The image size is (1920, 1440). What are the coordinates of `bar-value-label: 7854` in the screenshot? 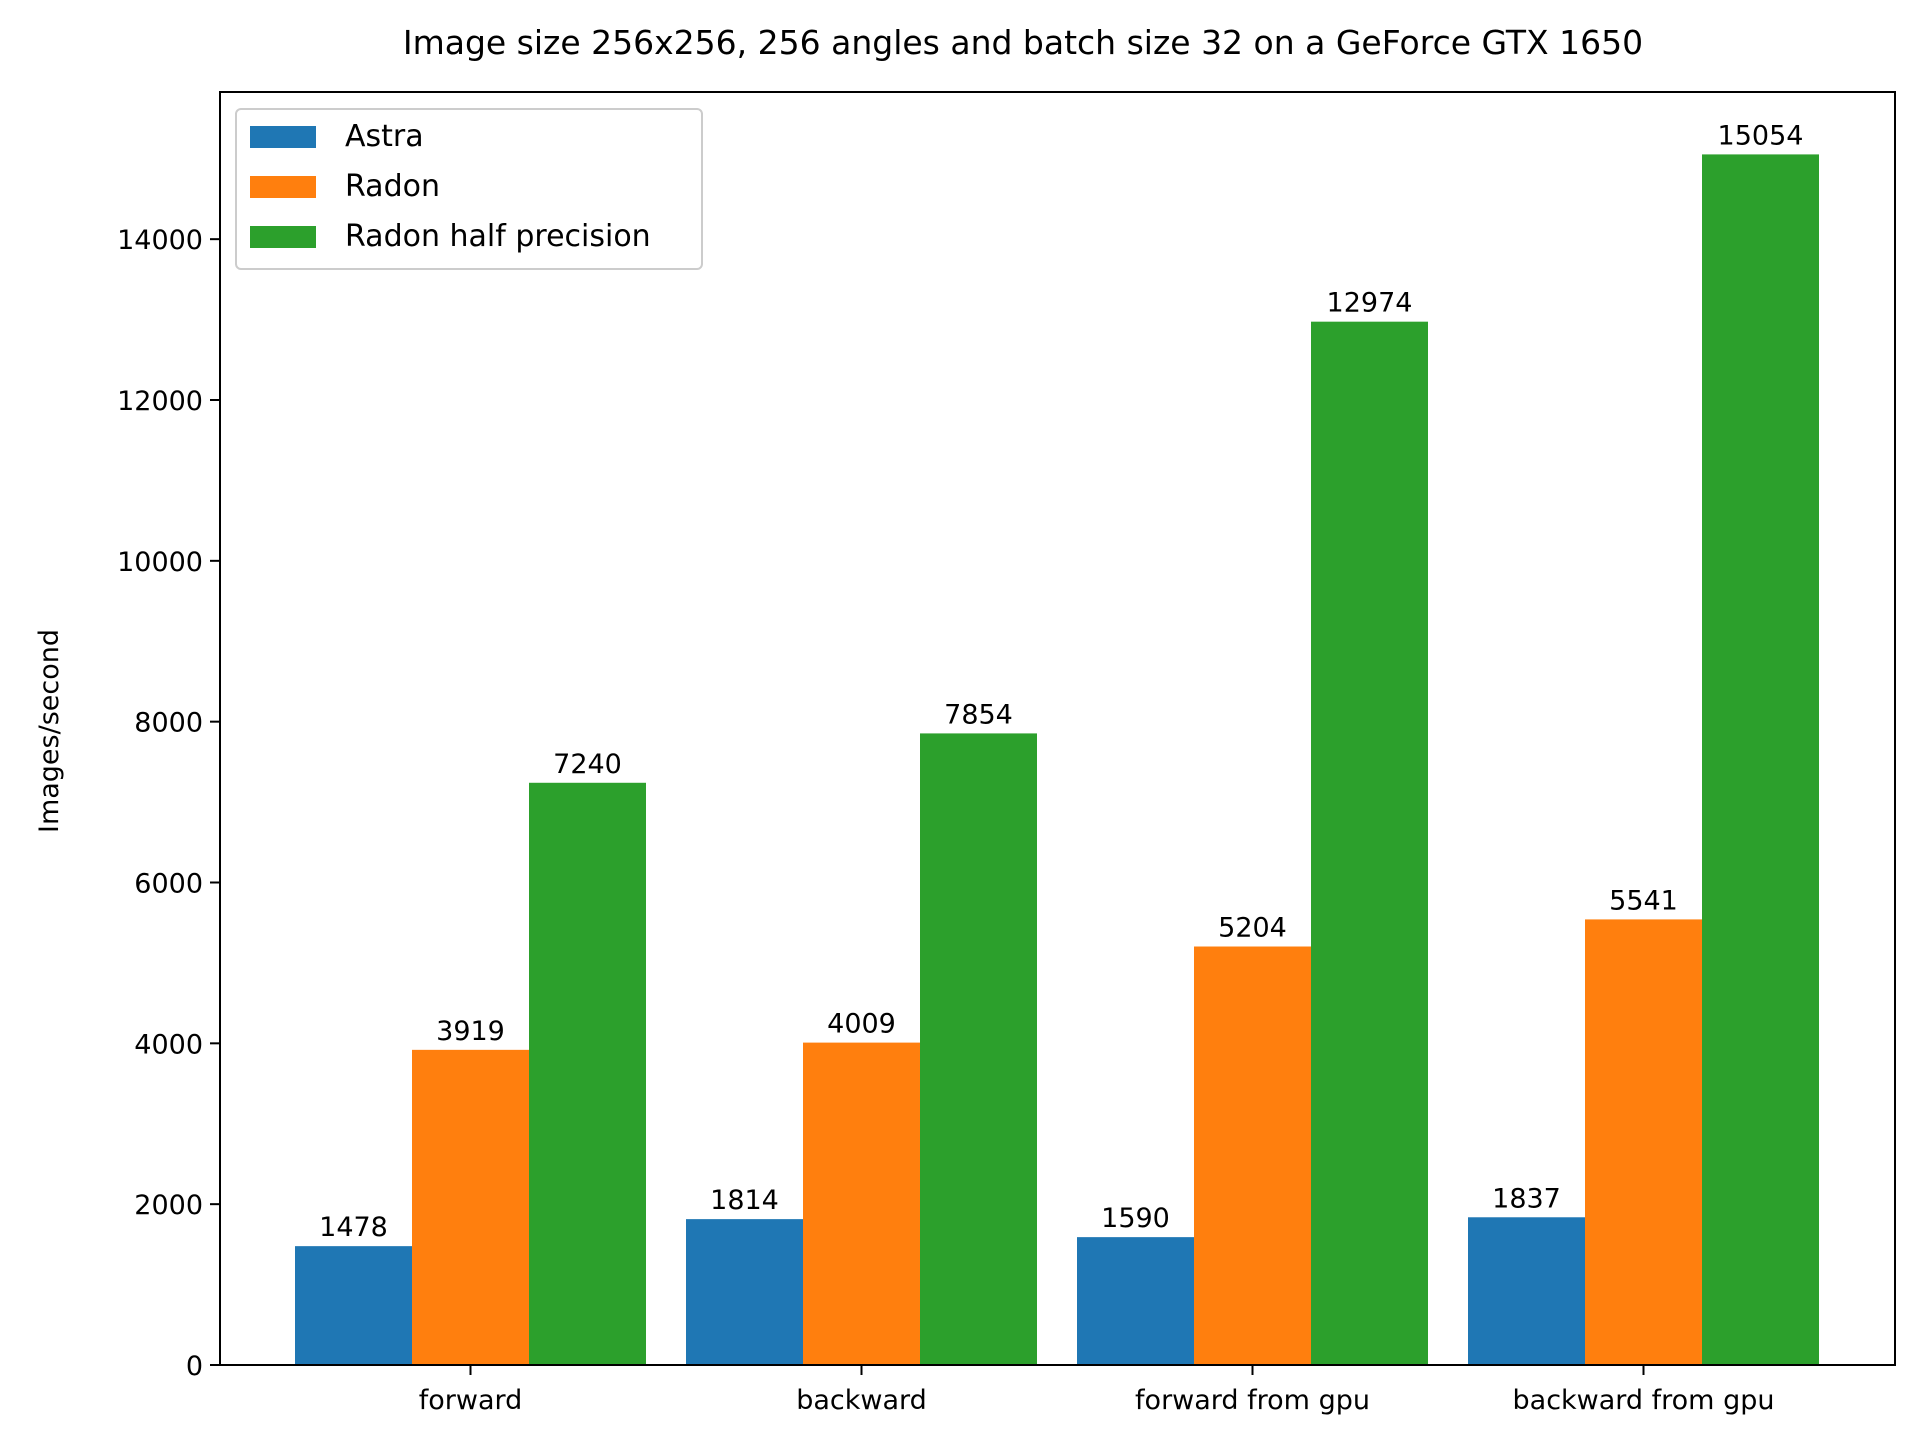 It's located at (978, 714).